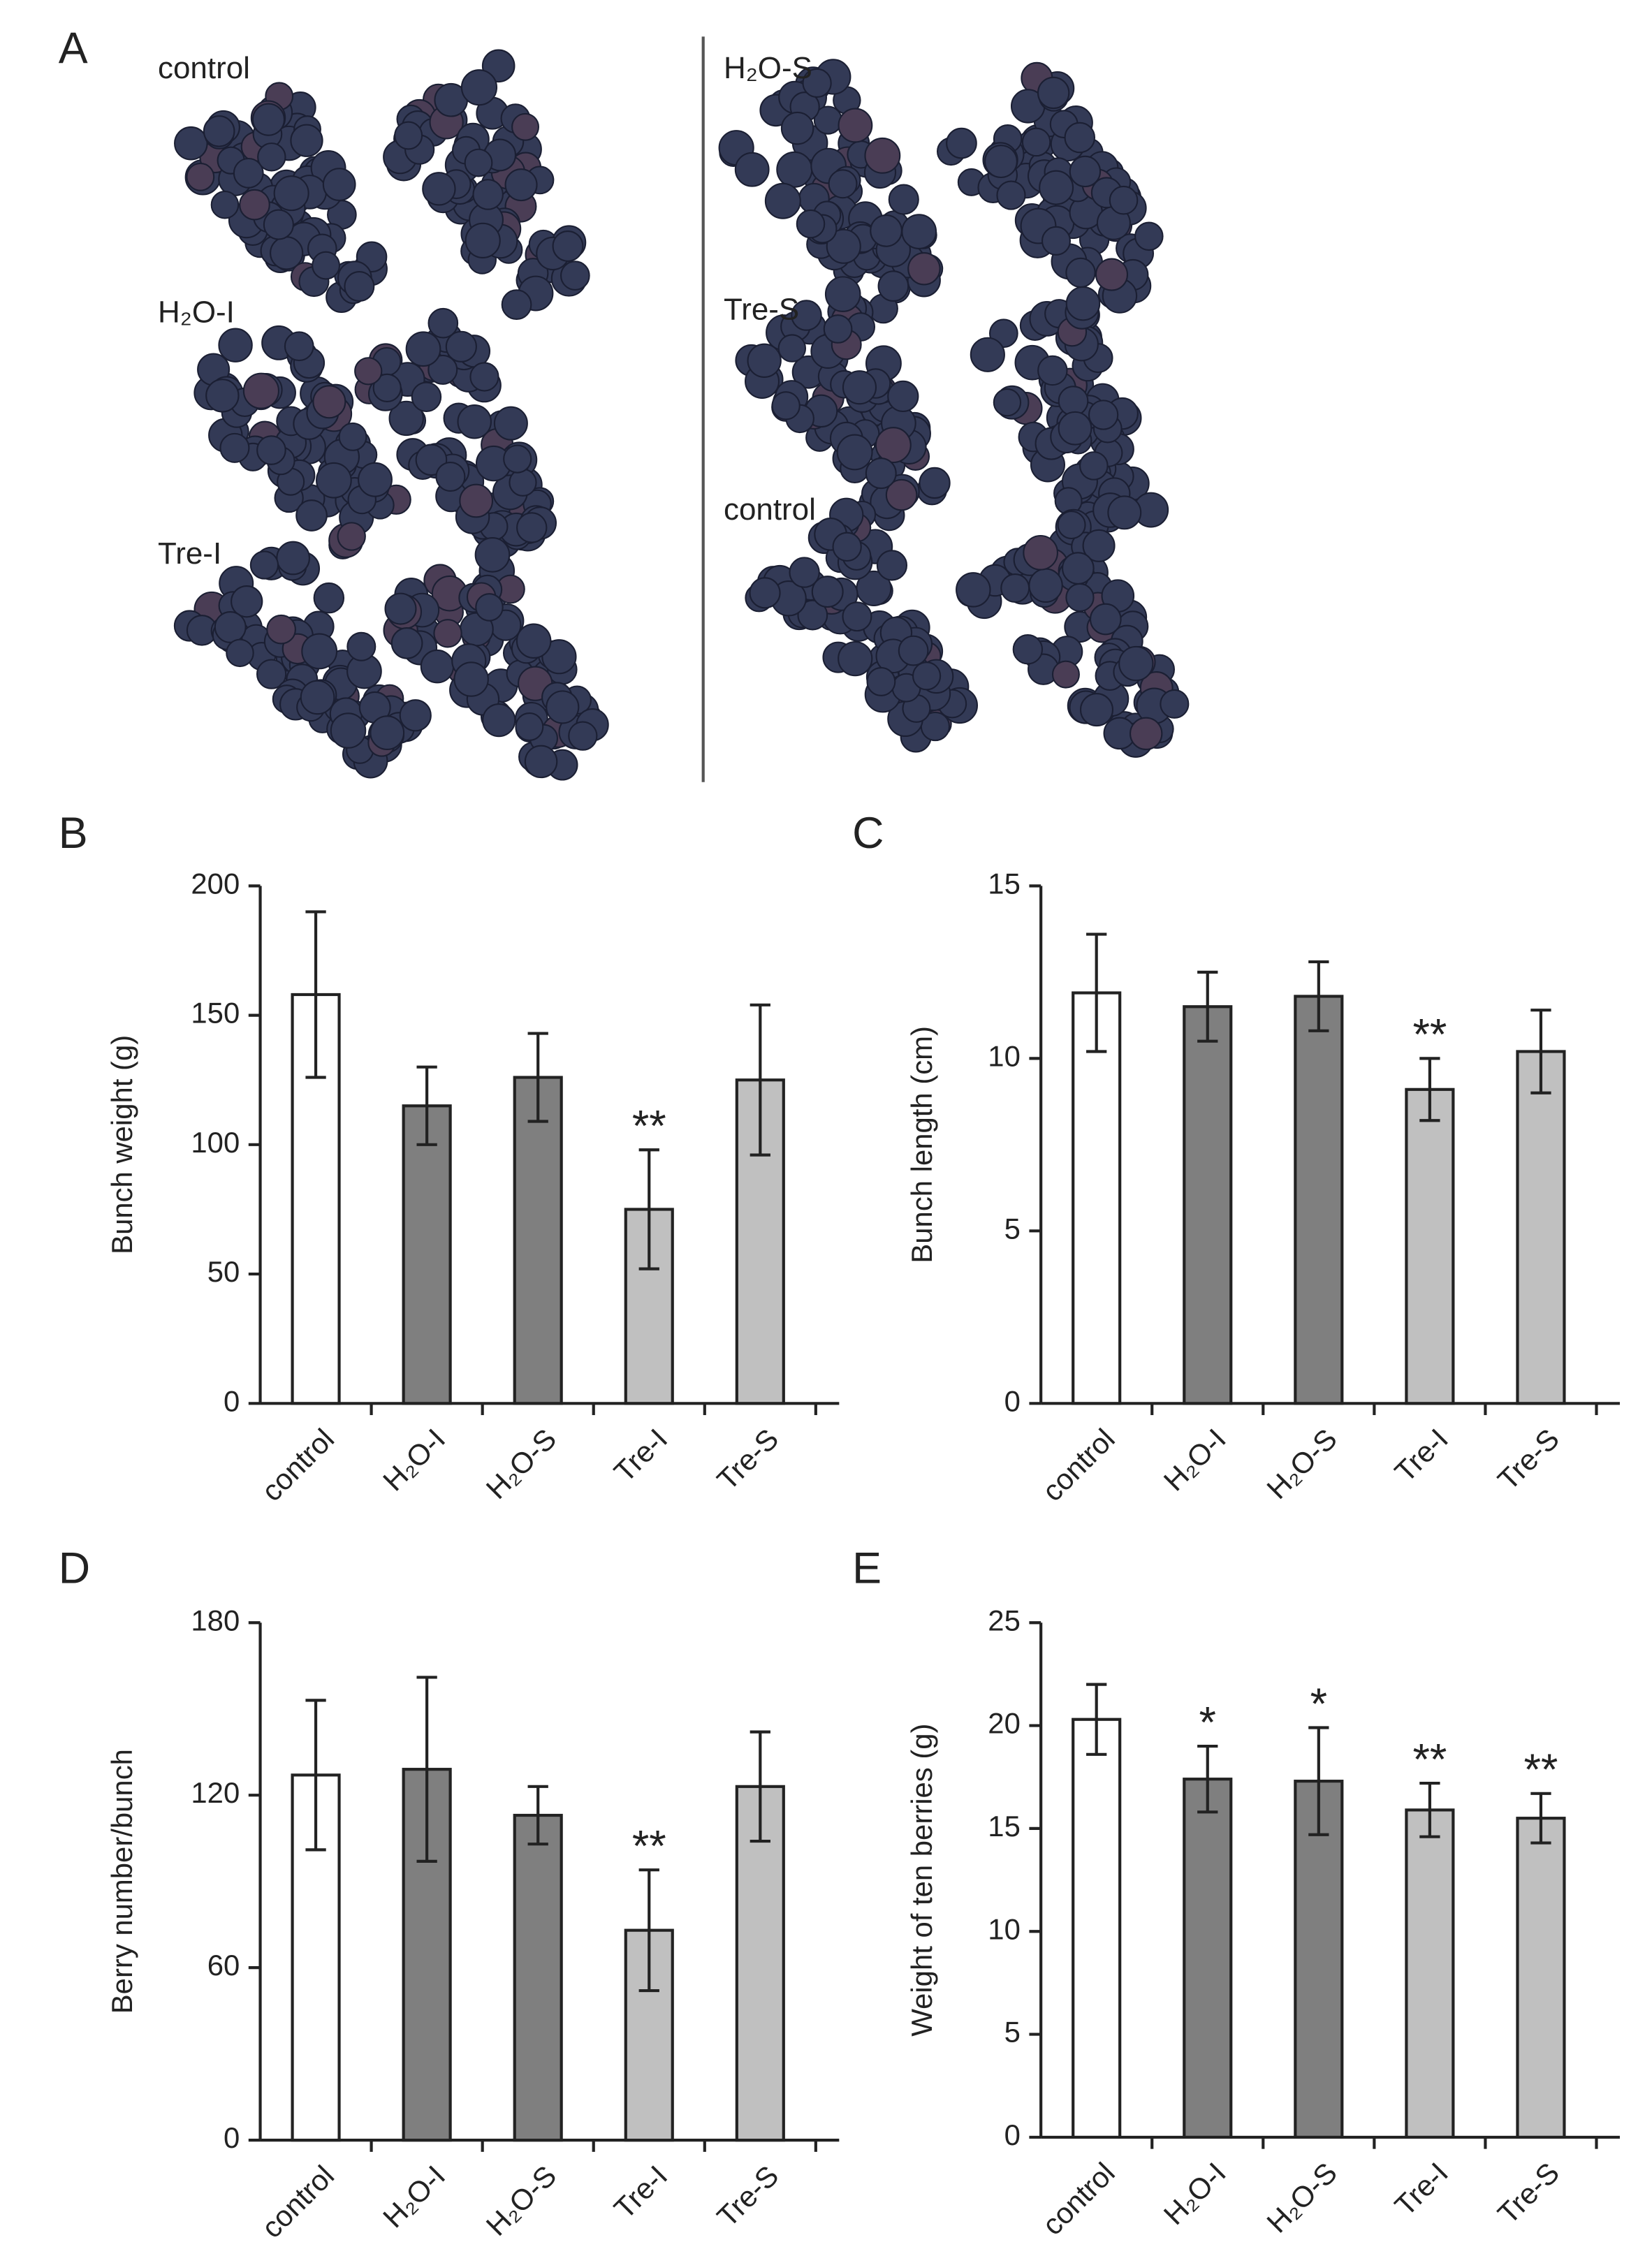  Describe the element at coordinates (223, 1271) in the screenshot. I see `y-tick-label: 50` at that location.